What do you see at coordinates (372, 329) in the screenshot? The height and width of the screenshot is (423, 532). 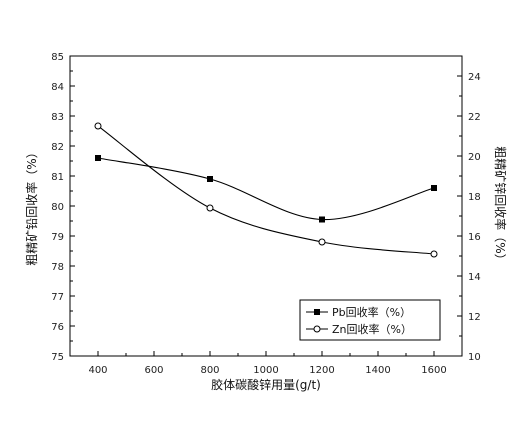 I see `legend-label: Zn回收率（%）` at bounding box center [372, 329].